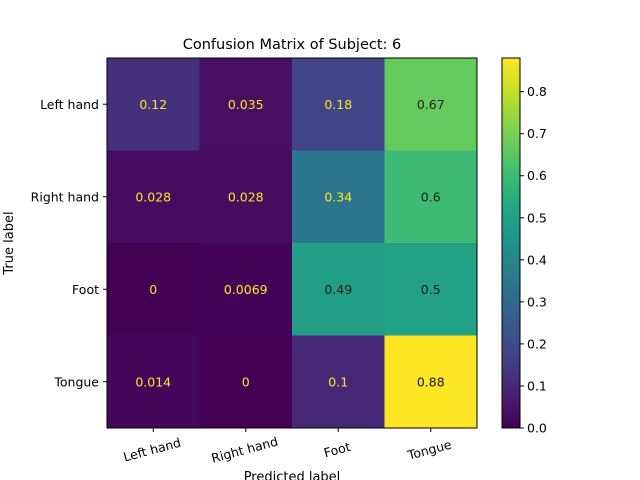 This screenshot has width=640, height=480. What do you see at coordinates (537, 133) in the screenshot?
I see `colorbar-tick-label: 0.7` at bounding box center [537, 133].